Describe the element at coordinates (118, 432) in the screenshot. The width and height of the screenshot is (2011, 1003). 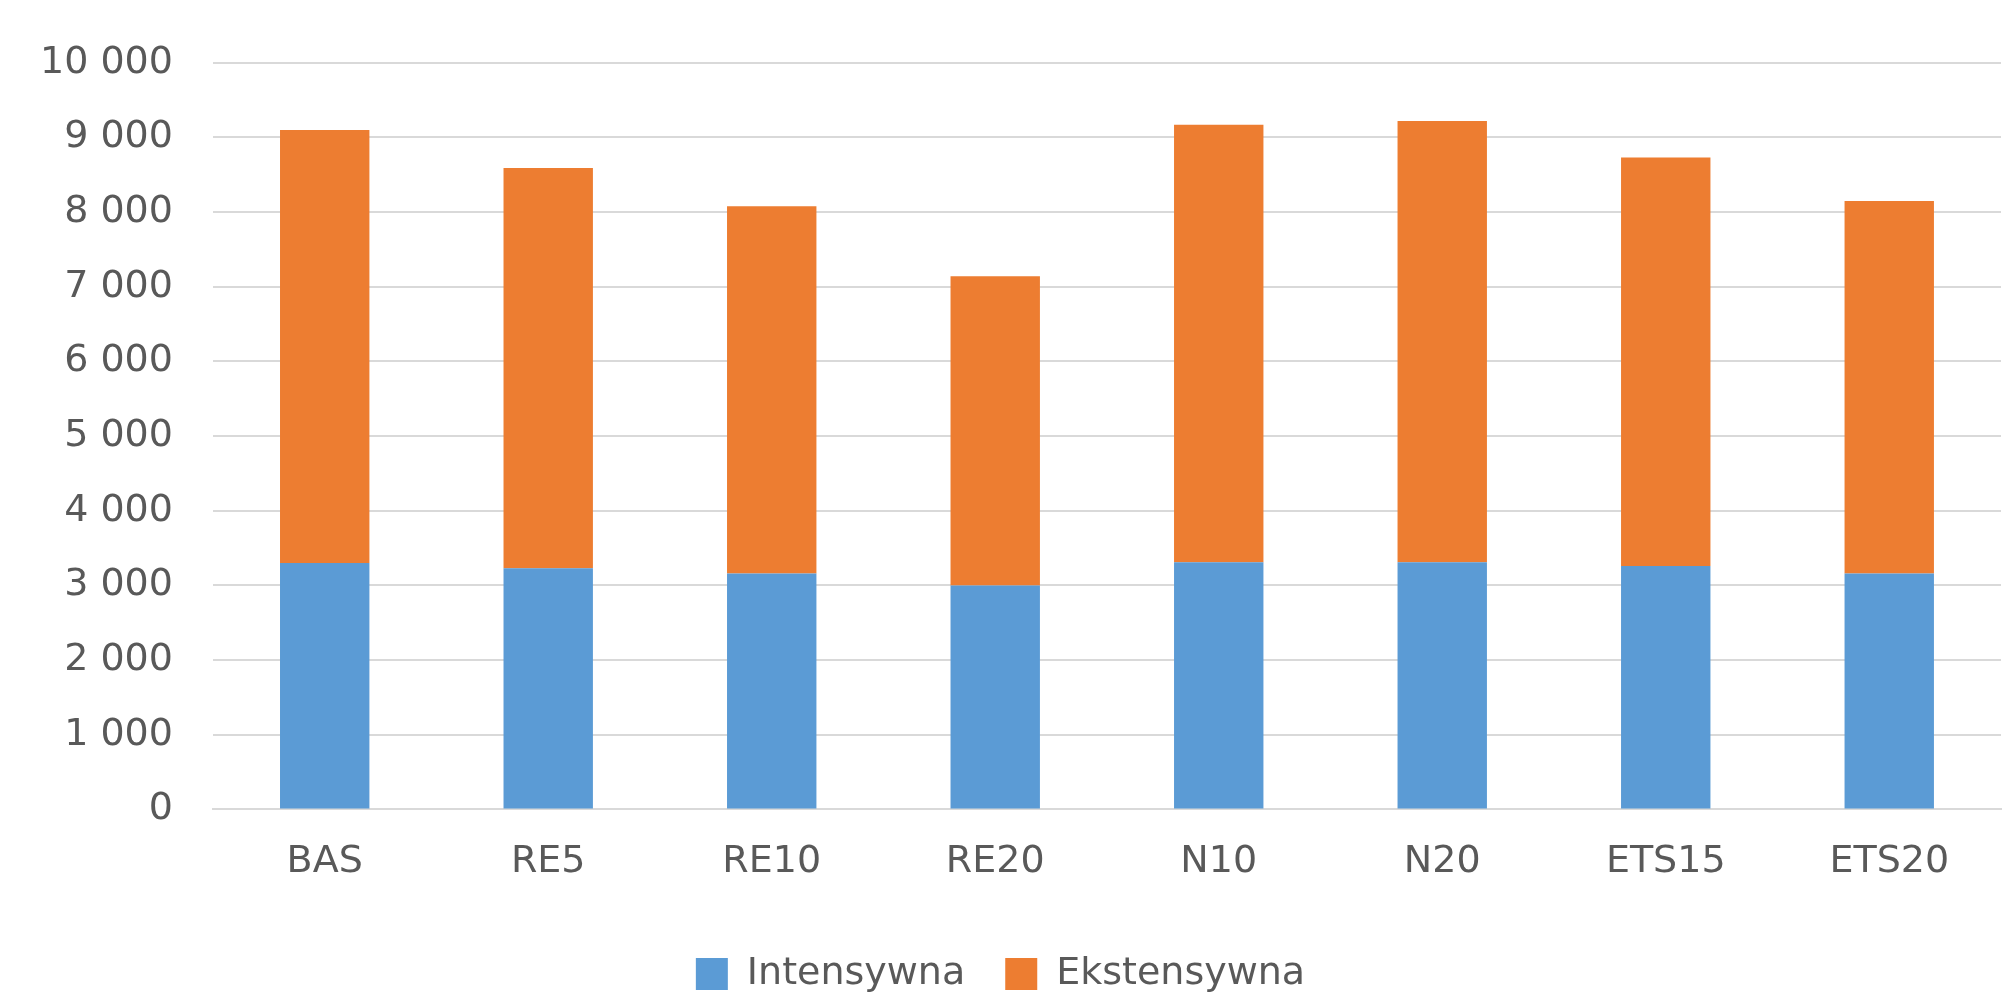
I see `y-tick-label: 5 000` at that location.